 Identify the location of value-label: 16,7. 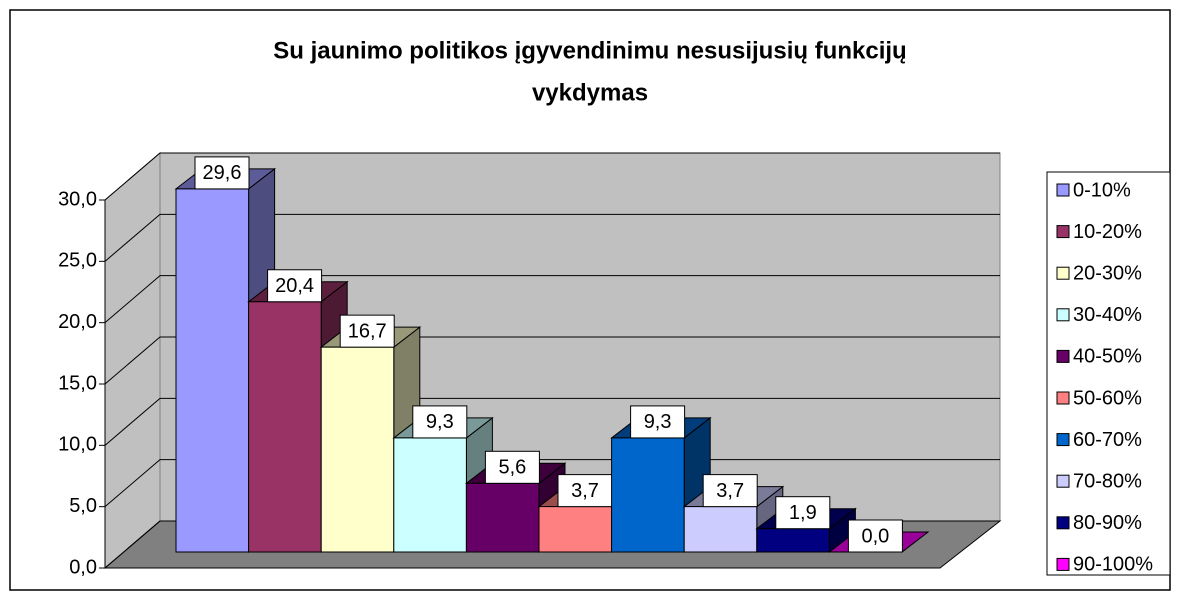
(367, 331).